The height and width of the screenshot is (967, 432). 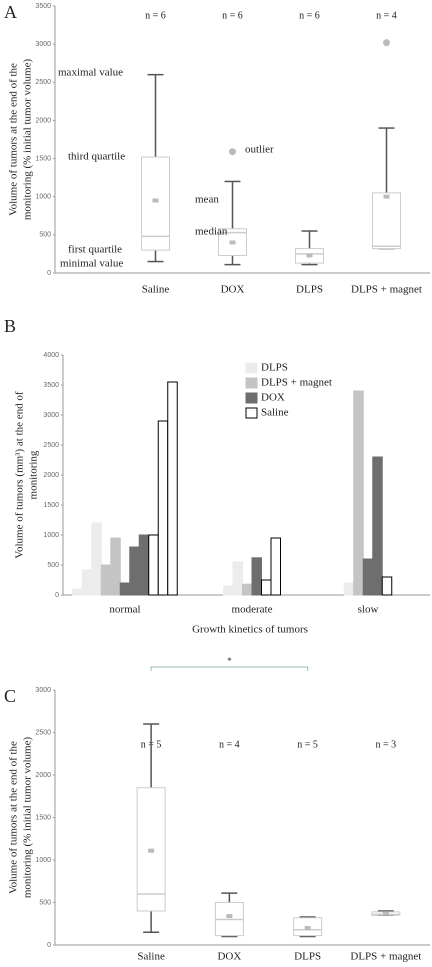 What do you see at coordinates (10, 12) in the screenshot?
I see `panel-label: A` at bounding box center [10, 12].